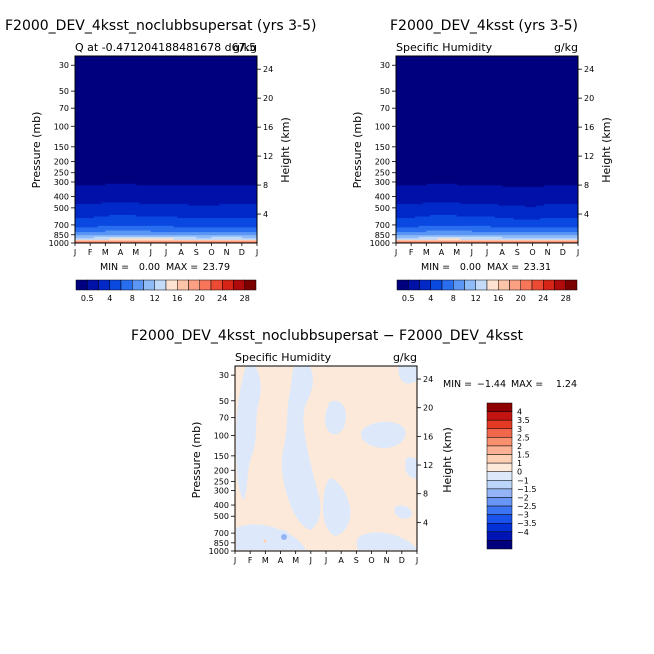  Describe the element at coordinates (382, 126) in the screenshot. I see `pressure-tick-label: 100` at that location.